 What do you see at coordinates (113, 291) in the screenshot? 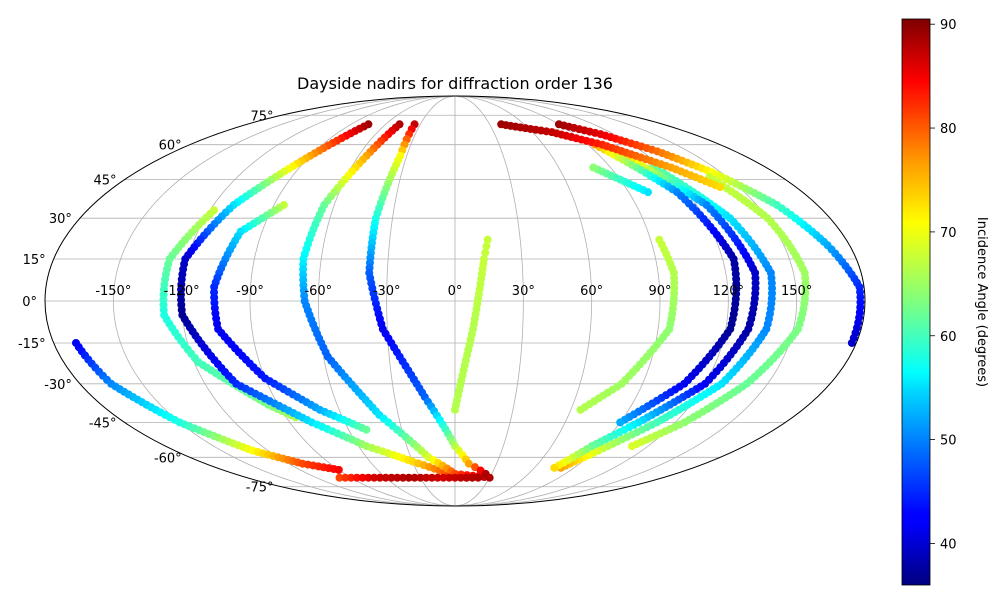
I see `x-tick-label: -150°` at bounding box center [113, 291].